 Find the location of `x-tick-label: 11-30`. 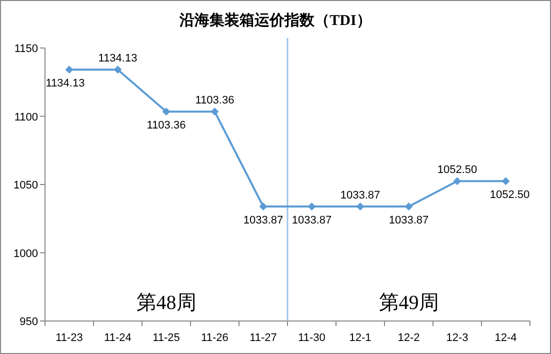

x-tick-label: 11-30 is located at coordinates (312, 338).